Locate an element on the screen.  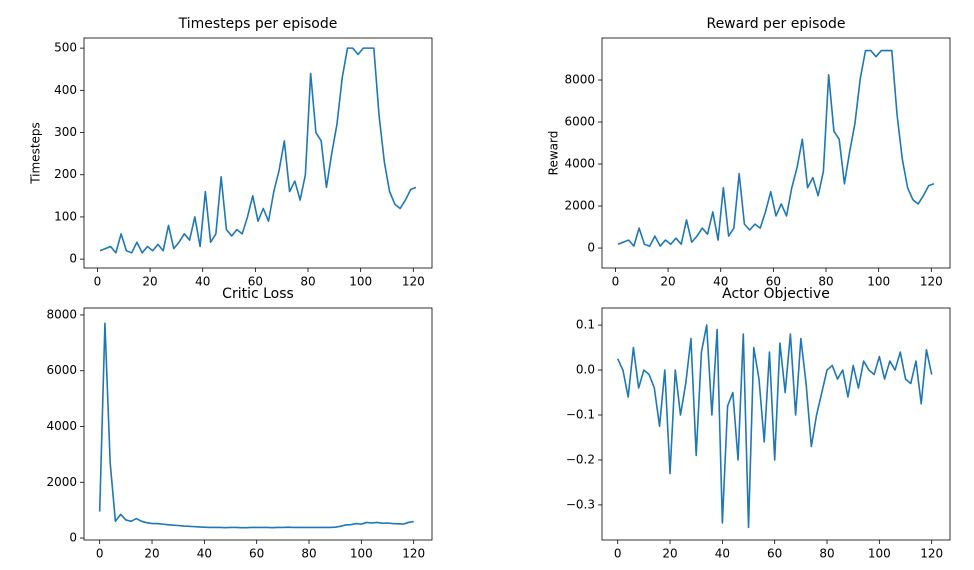
chart-title: Actor Objective is located at coordinates (776, 294).